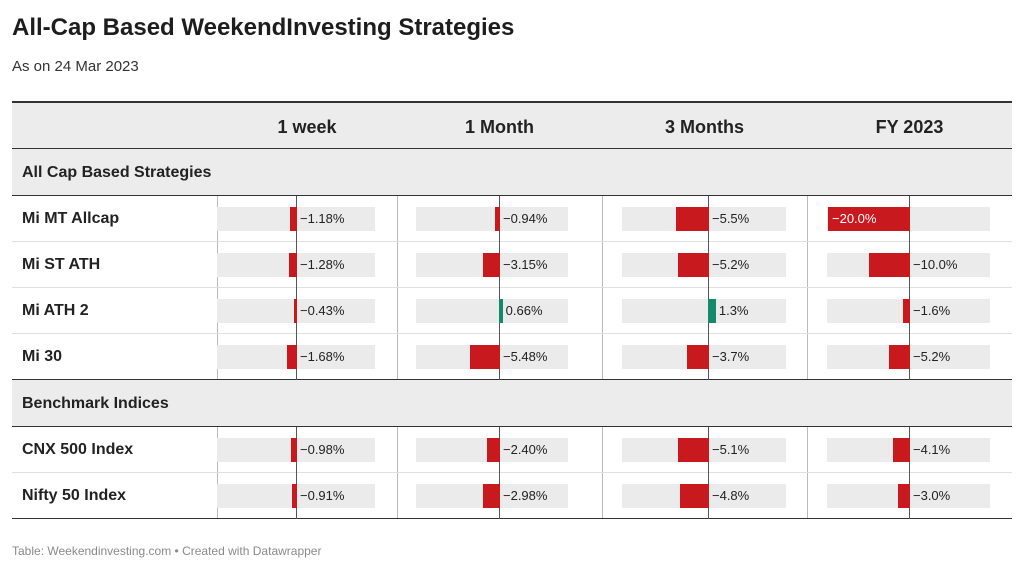 Image resolution: width=1024 pixels, height=572 pixels. Describe the element at coordinates (524, 310) in the screenshot. I see `bar-value-label: 0.66%` at that location.